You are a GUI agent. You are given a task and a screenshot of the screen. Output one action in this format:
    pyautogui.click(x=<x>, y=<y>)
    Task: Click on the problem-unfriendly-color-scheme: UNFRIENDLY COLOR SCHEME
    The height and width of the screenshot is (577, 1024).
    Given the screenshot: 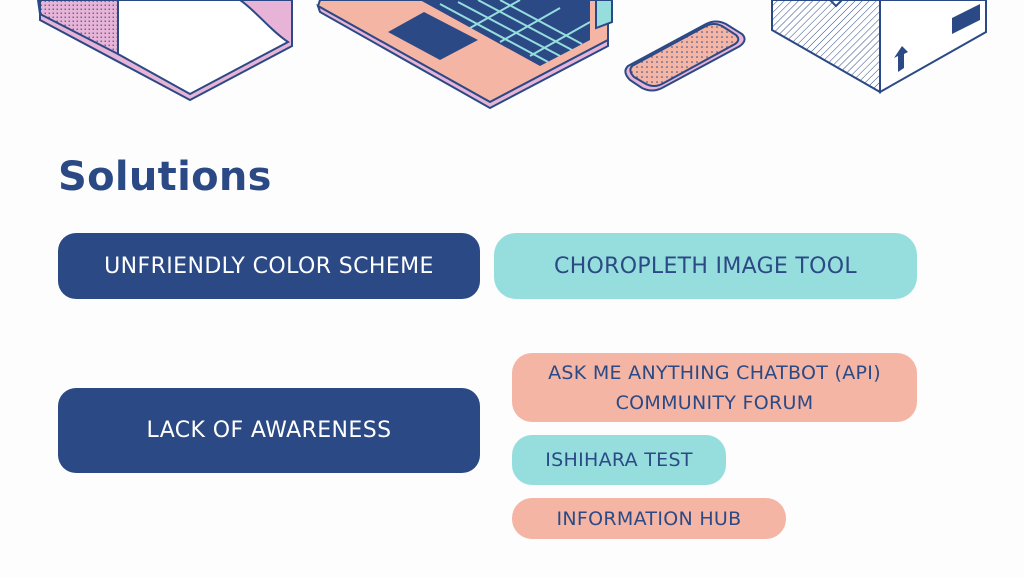 What is the action you would take?
    pyautogui.click(x=269, y=266)
    